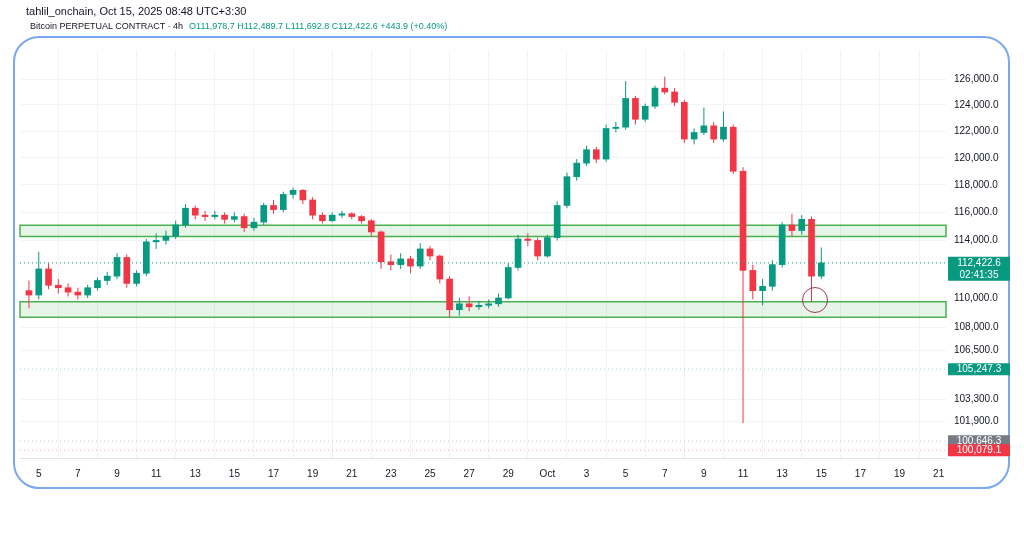  What do you see at coordinates (976, 104) in the screenshot?
I see `y-tick-label: 124,000.0` at bounding box center [976, 104].